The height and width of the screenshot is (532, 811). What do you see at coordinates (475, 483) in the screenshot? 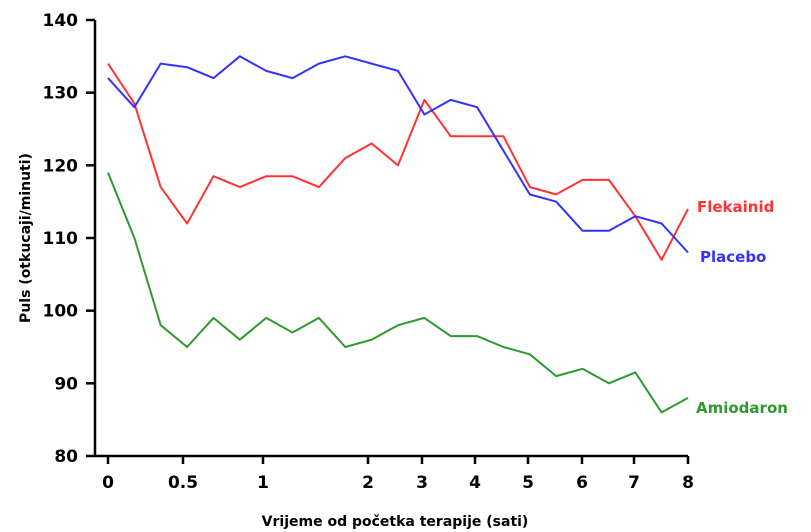
I see `x-tick-label: 4` at bounding box center [475, 483].